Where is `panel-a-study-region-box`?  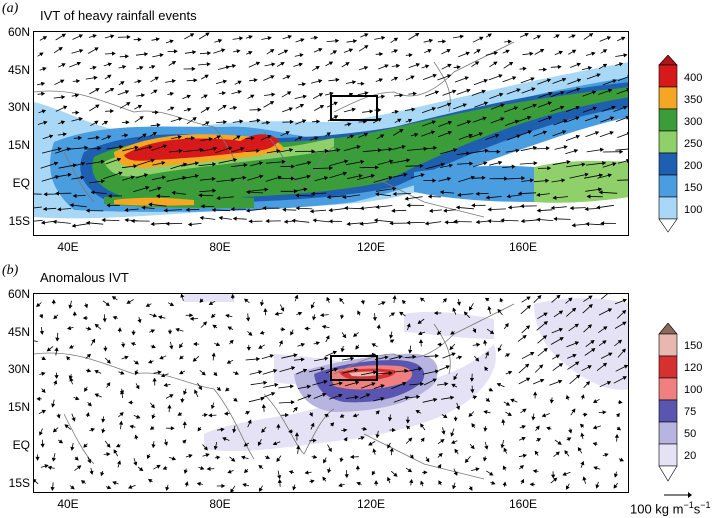
panel-a-study-region-box is located at coordinates (354, 108).